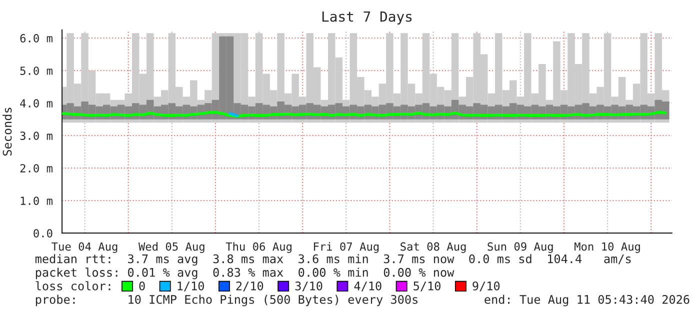 Image resolution: width=697 pixels, height=315 pixels. Describe the element at coordinates (486, 286) in the screenshot. I see `legend-label: 9/10` at that location.